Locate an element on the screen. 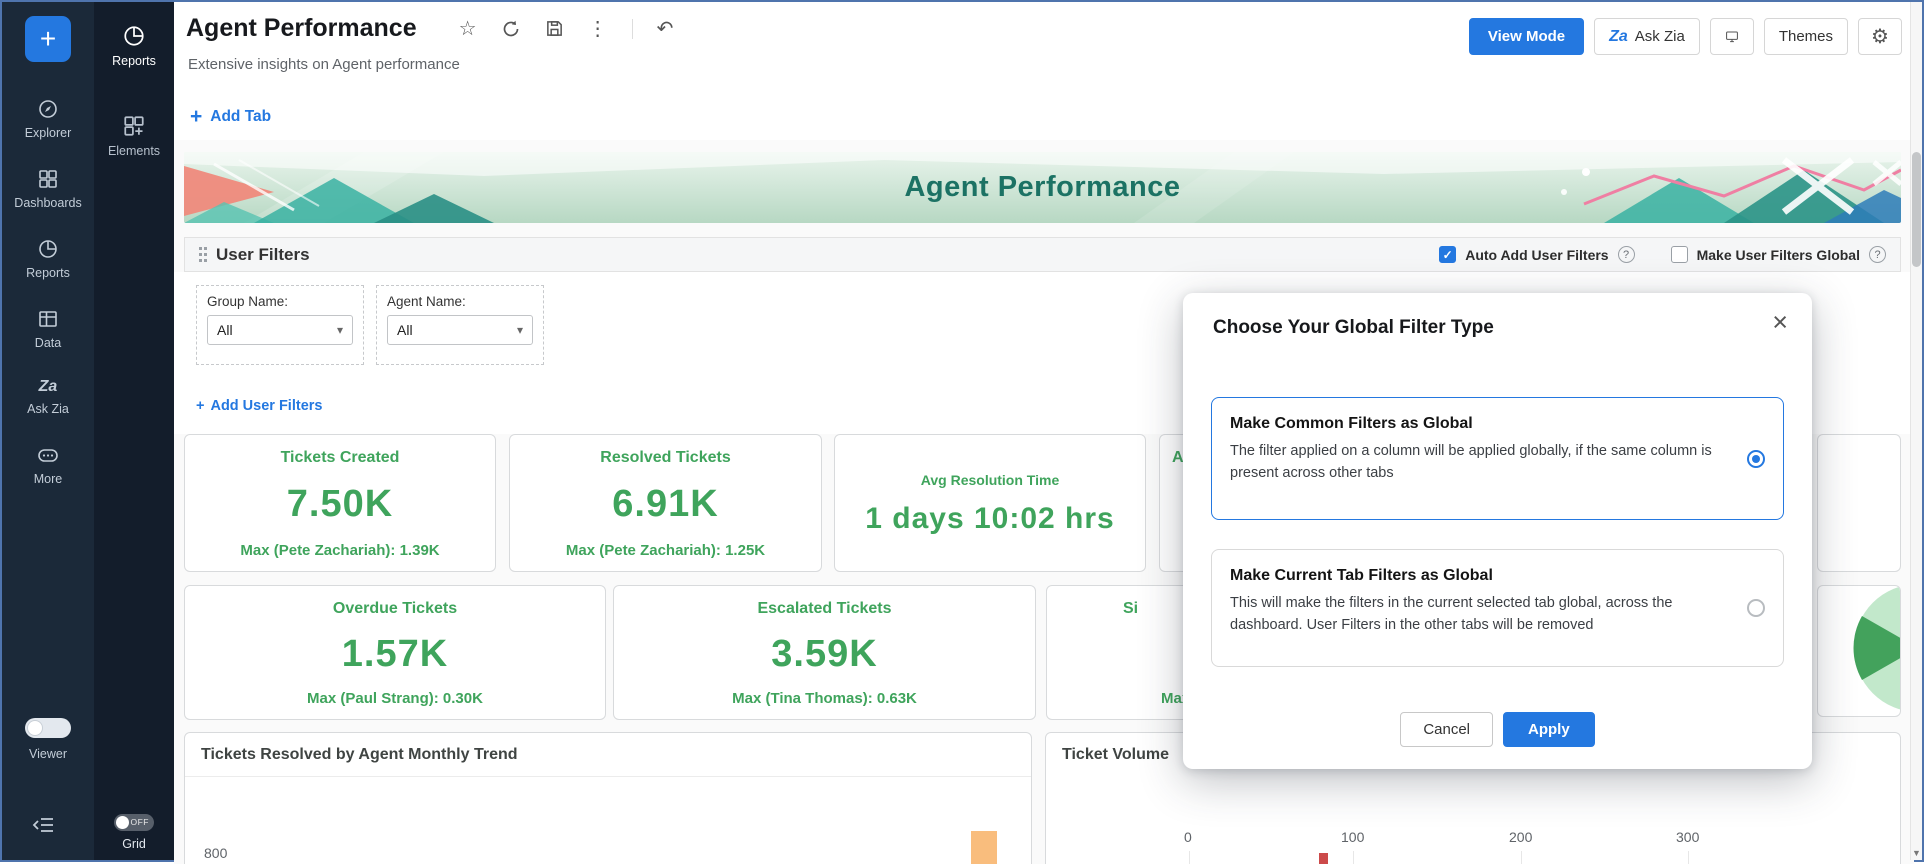  scrollbar-thumb is located at coordinates (1916, 209).